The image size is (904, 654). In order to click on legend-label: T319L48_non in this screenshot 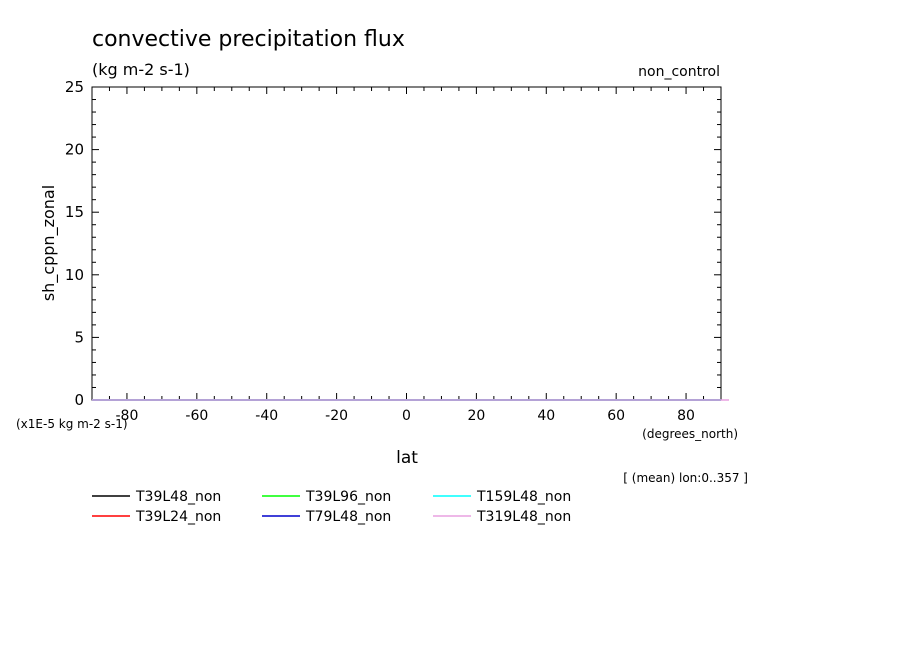, I will do `click(523, 517)`.